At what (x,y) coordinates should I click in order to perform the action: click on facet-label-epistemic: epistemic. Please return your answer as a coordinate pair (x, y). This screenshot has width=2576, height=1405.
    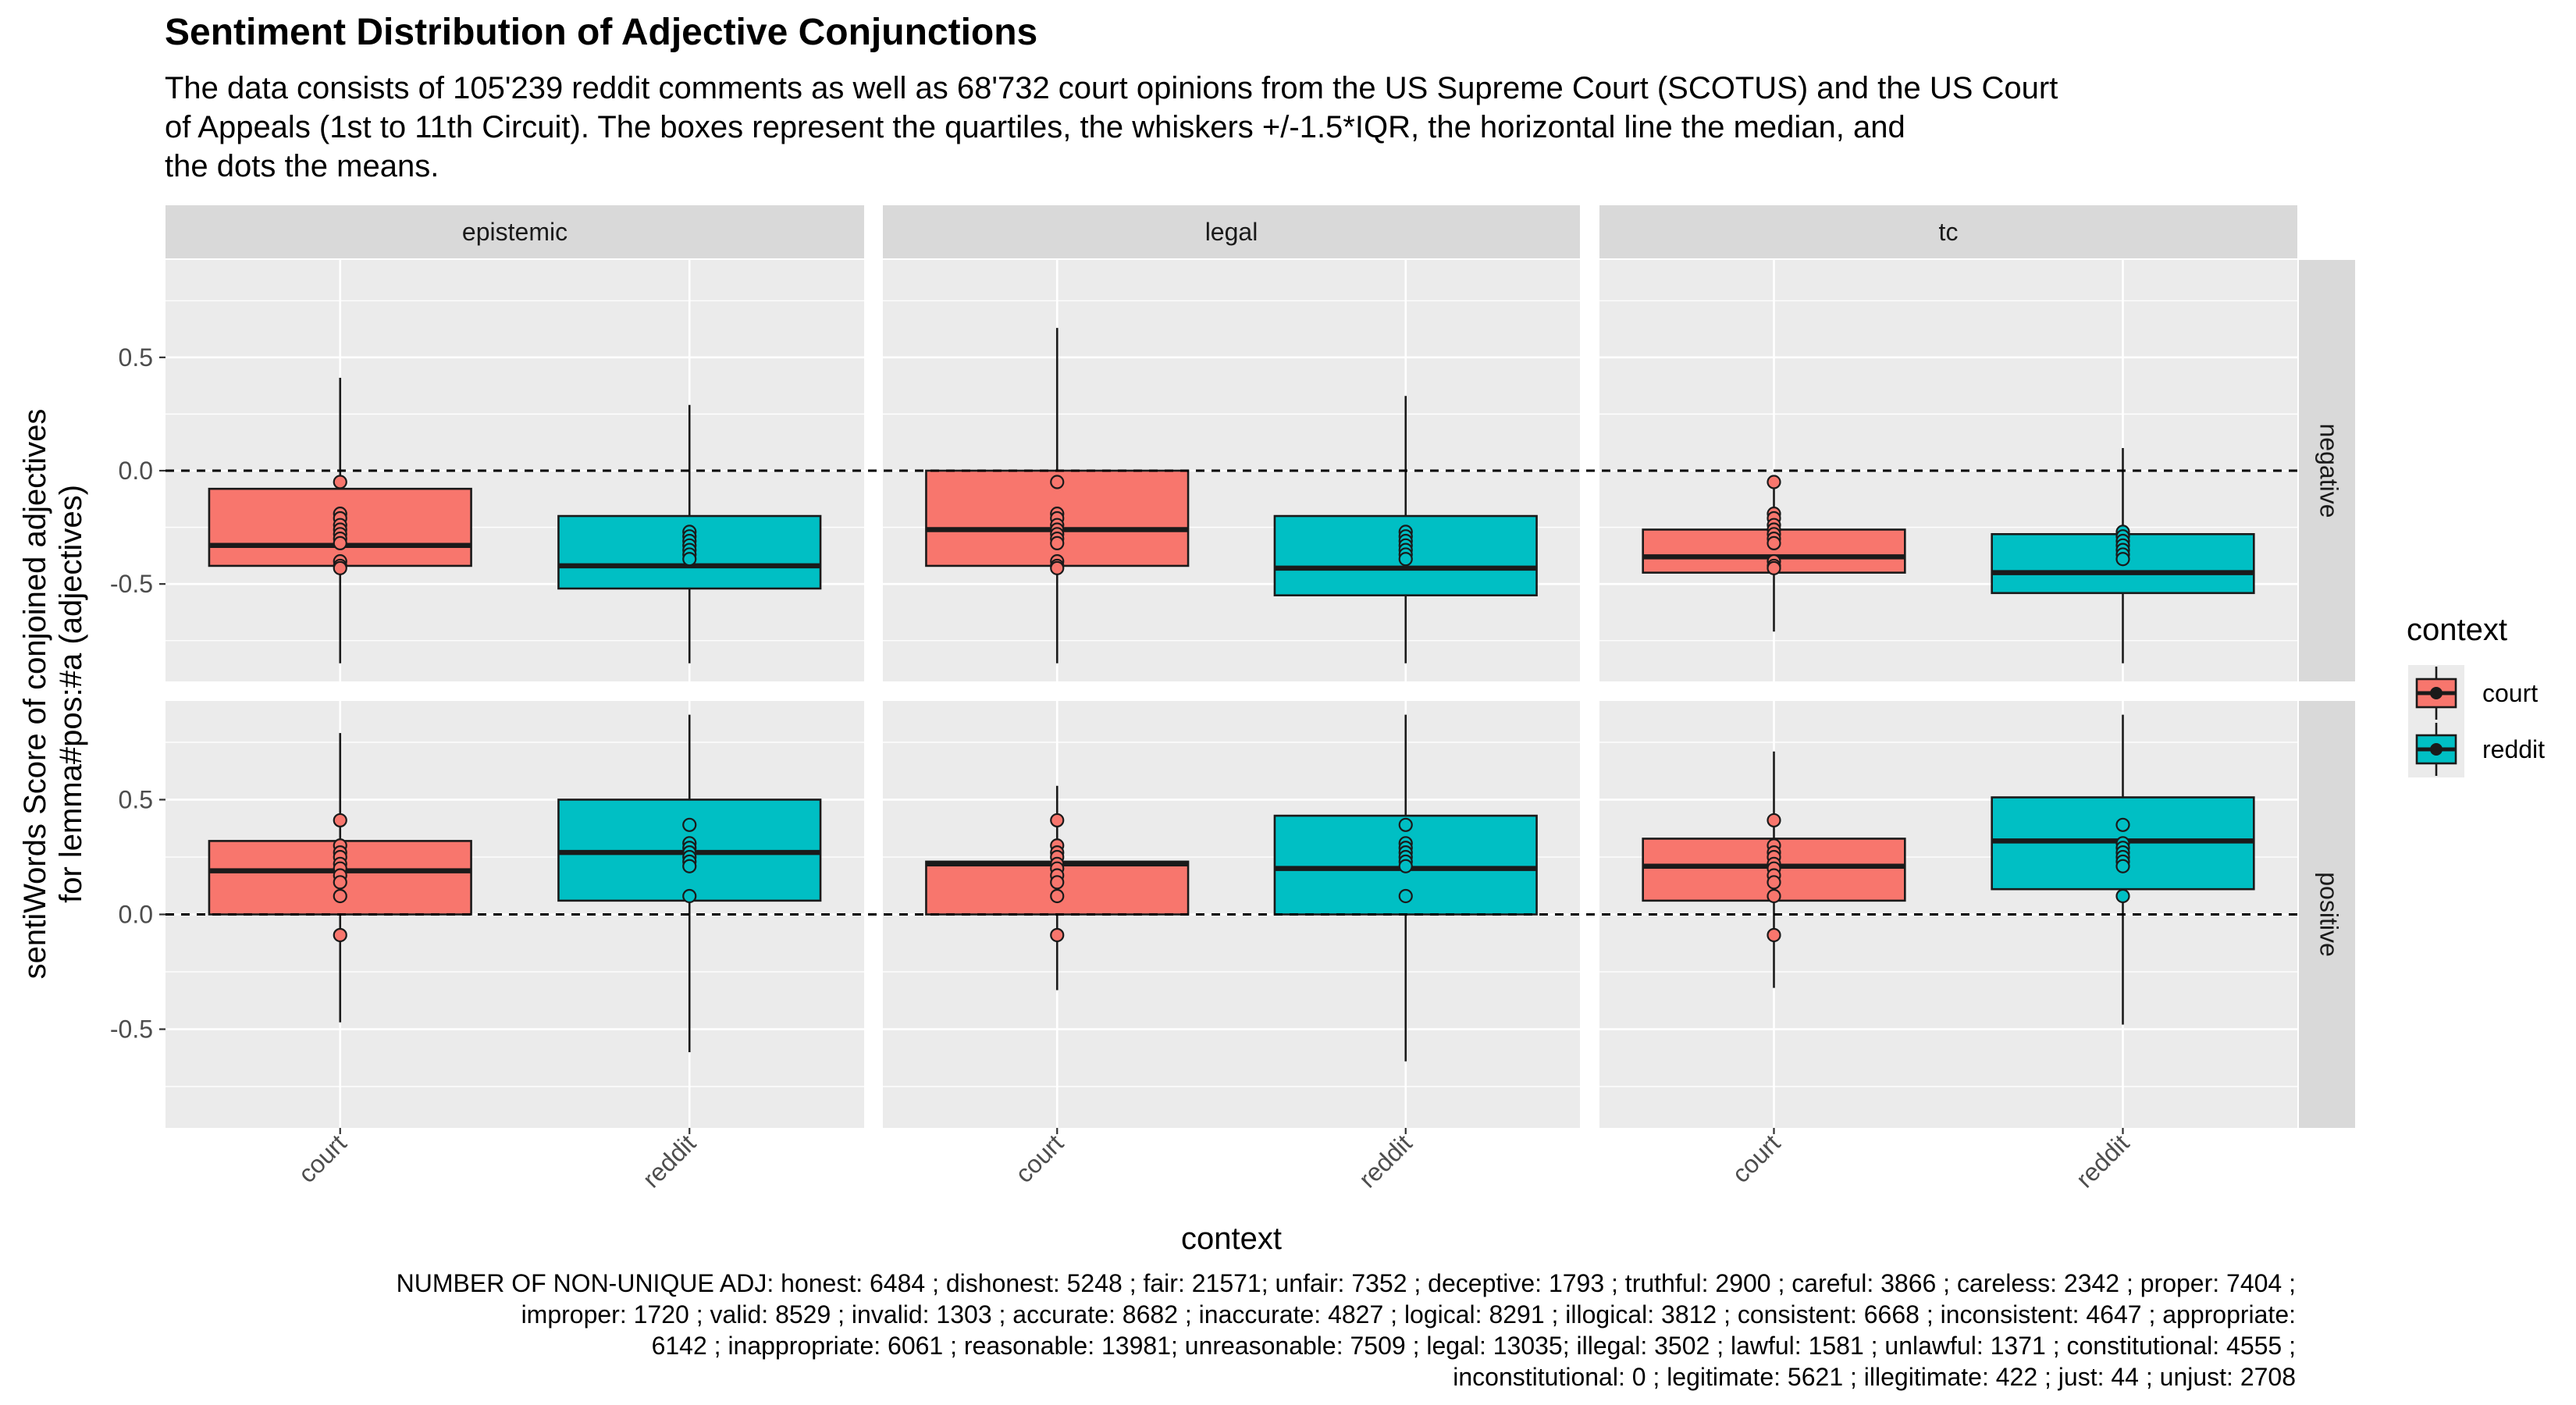
    Looking at the image, I should click on (515, 232).